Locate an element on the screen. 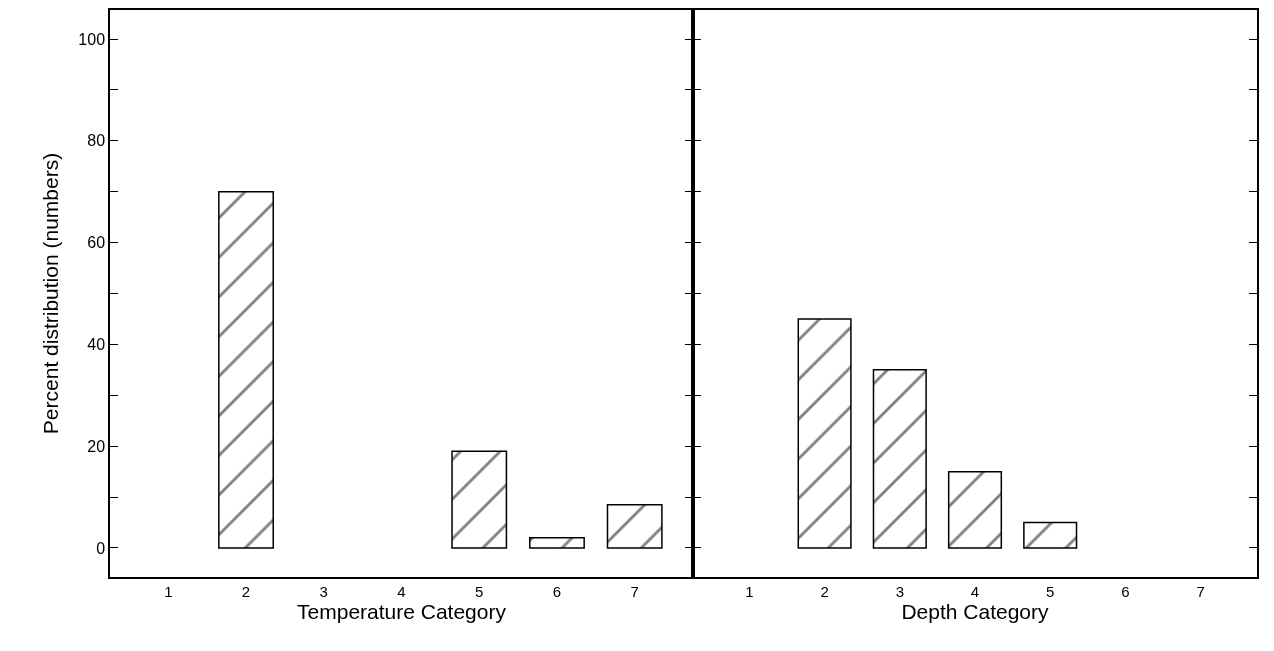  y-tick-label: 100 is located at coordinates (92, 39).